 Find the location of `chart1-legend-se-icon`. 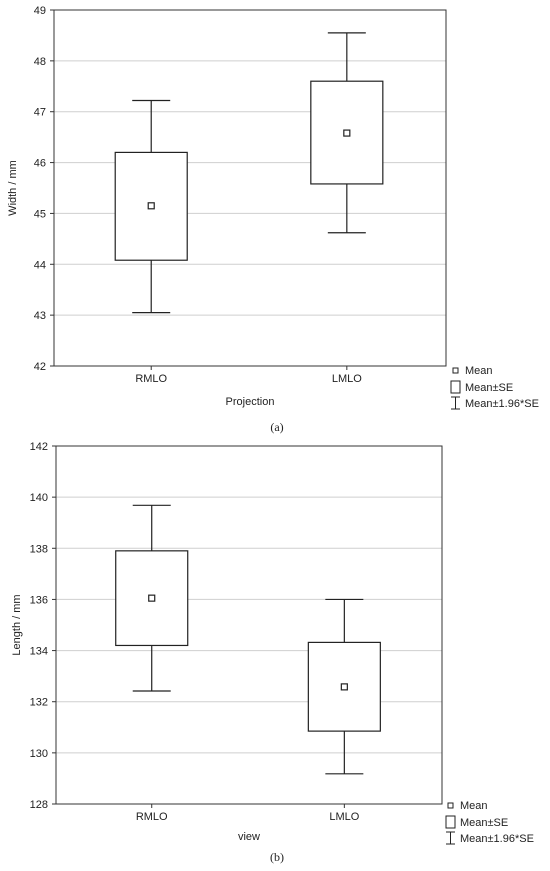

chart1-legend-se-icon is located at coordinates (450, 822).